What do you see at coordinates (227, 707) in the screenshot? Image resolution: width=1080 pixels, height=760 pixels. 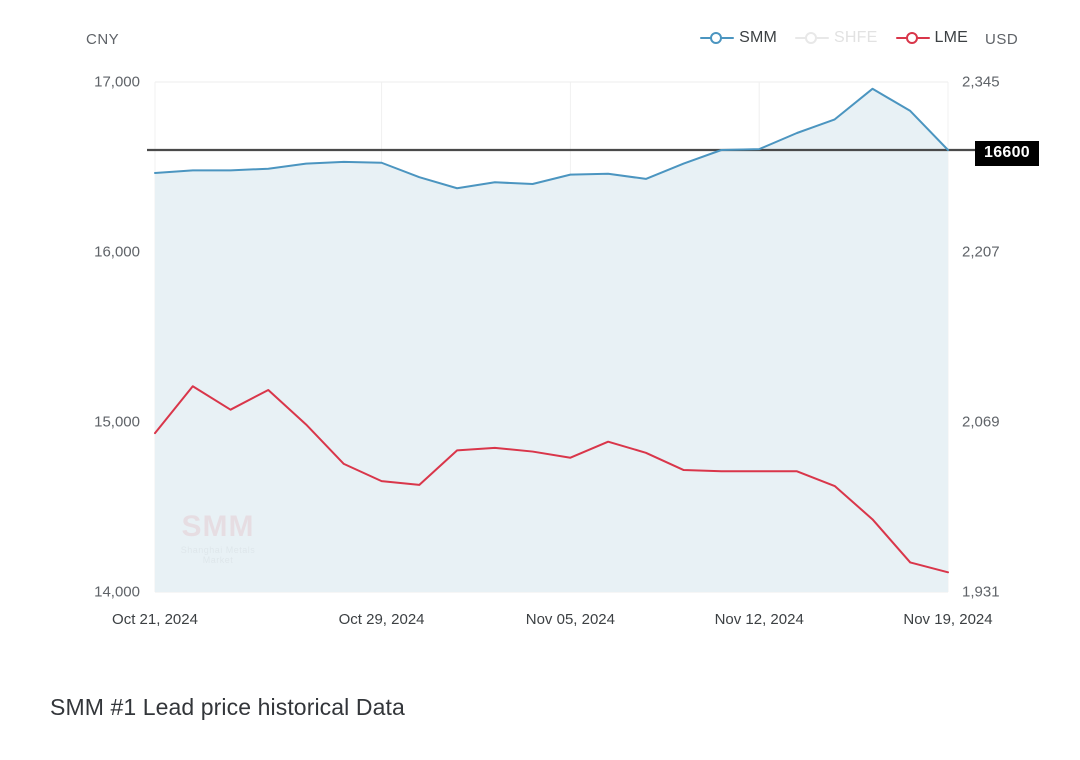 I see `chart-caption: SMM #1 Lead price historical Data` at bounding box center [227, 707].